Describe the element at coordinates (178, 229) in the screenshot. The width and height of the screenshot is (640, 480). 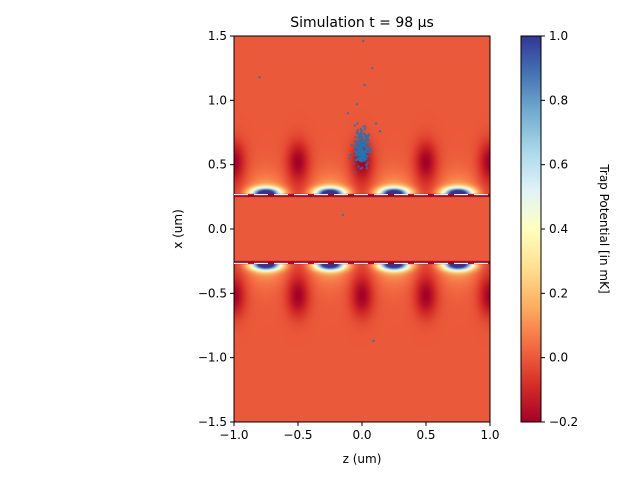
I see `y-axis-label: x (um)` at that location.